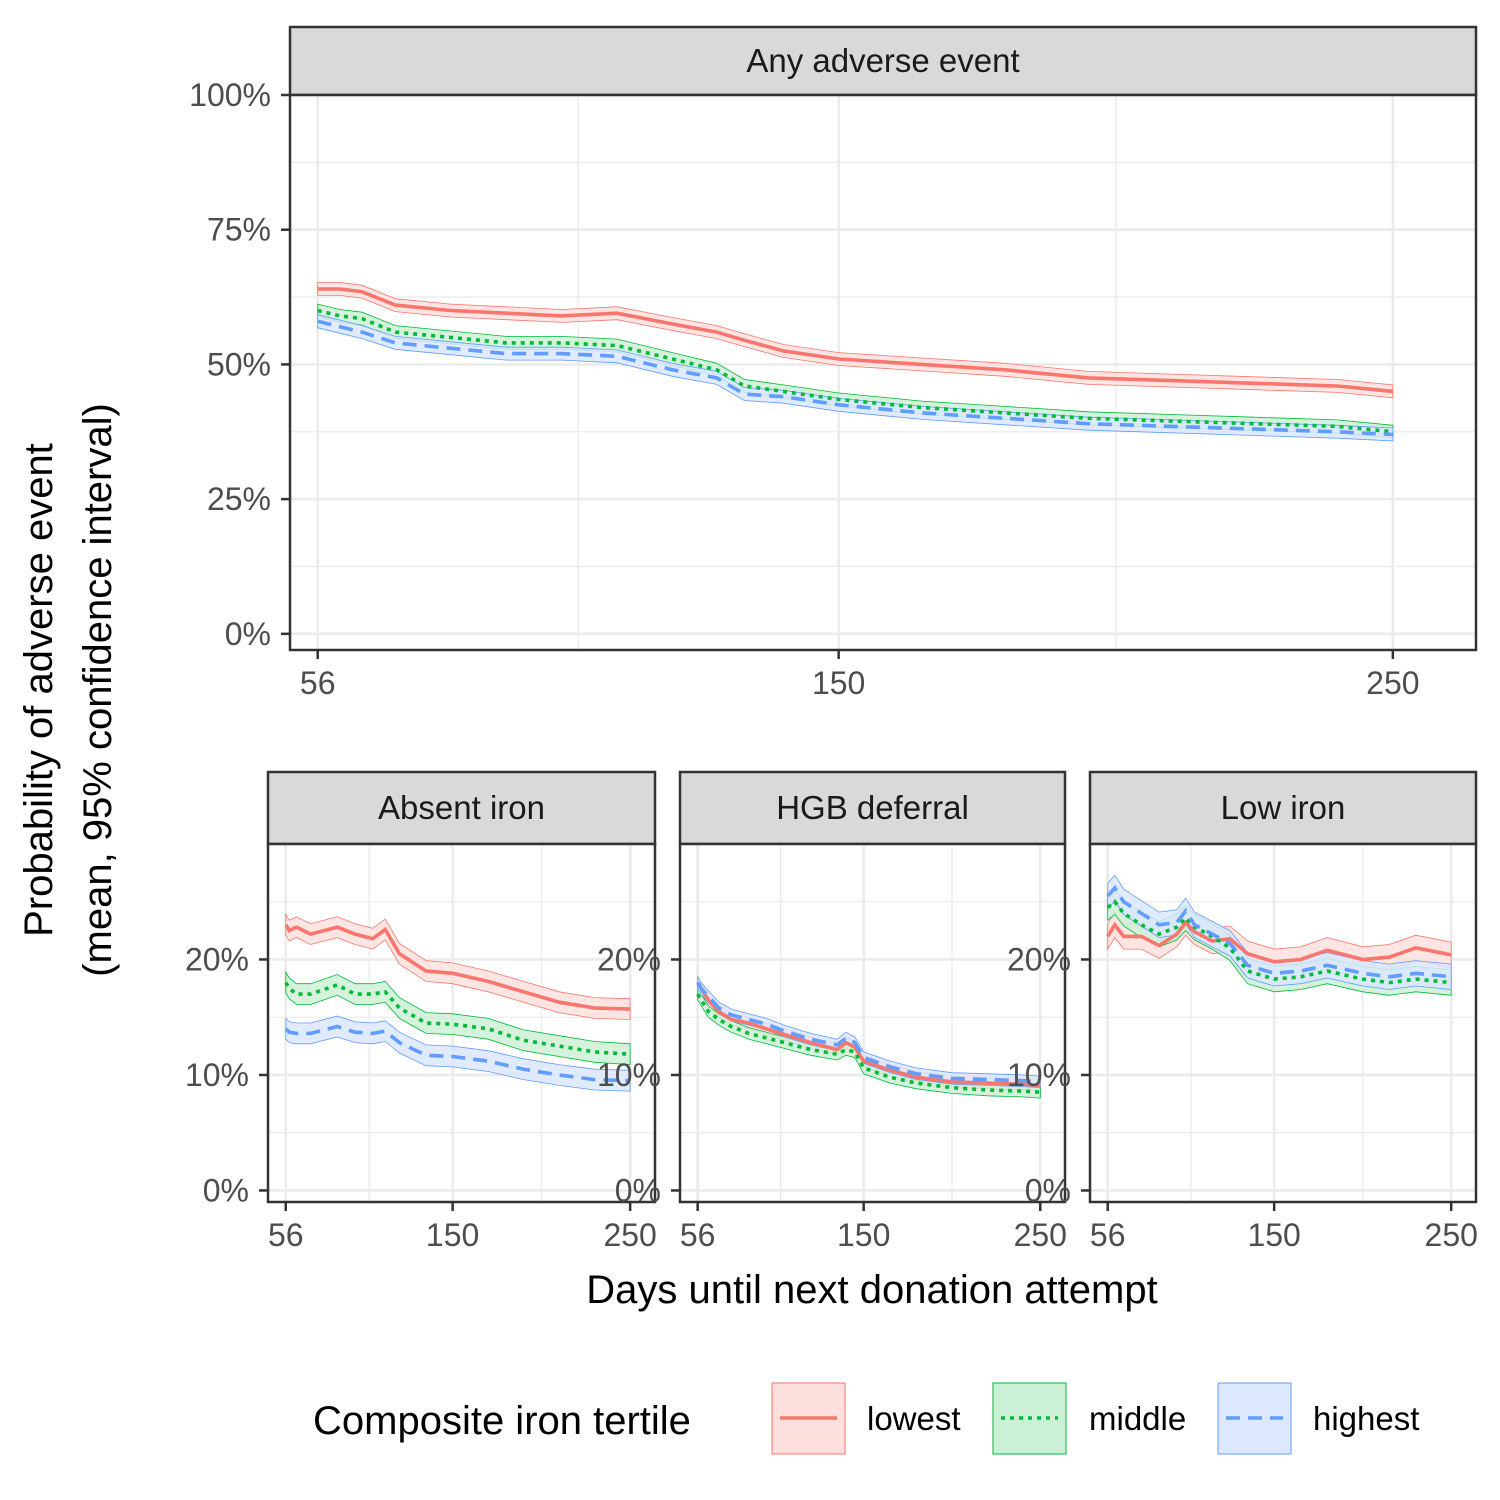 This screenshot has width=1500, height=1500. I want to click on legend-item-lowest: lowest, so click(866, 1418).